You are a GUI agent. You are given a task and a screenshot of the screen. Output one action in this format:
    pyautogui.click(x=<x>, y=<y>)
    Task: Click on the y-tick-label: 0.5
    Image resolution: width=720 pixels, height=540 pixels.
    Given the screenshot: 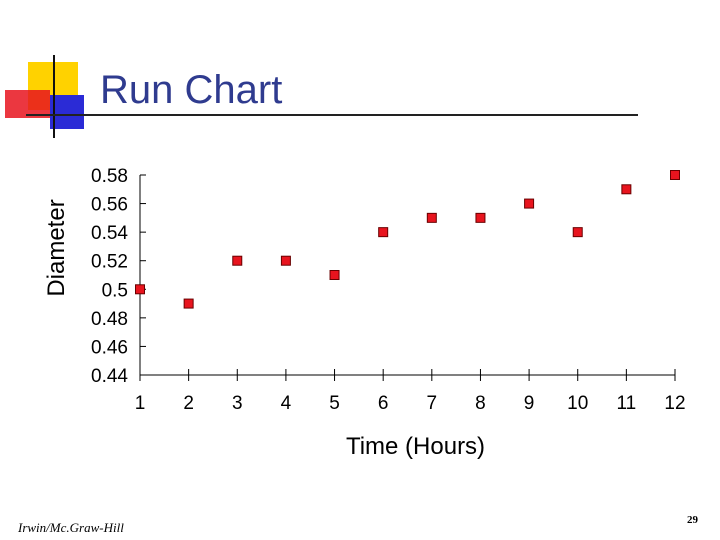 What is the action you would take?
    pyautogui.click(x=115, y=290)
    